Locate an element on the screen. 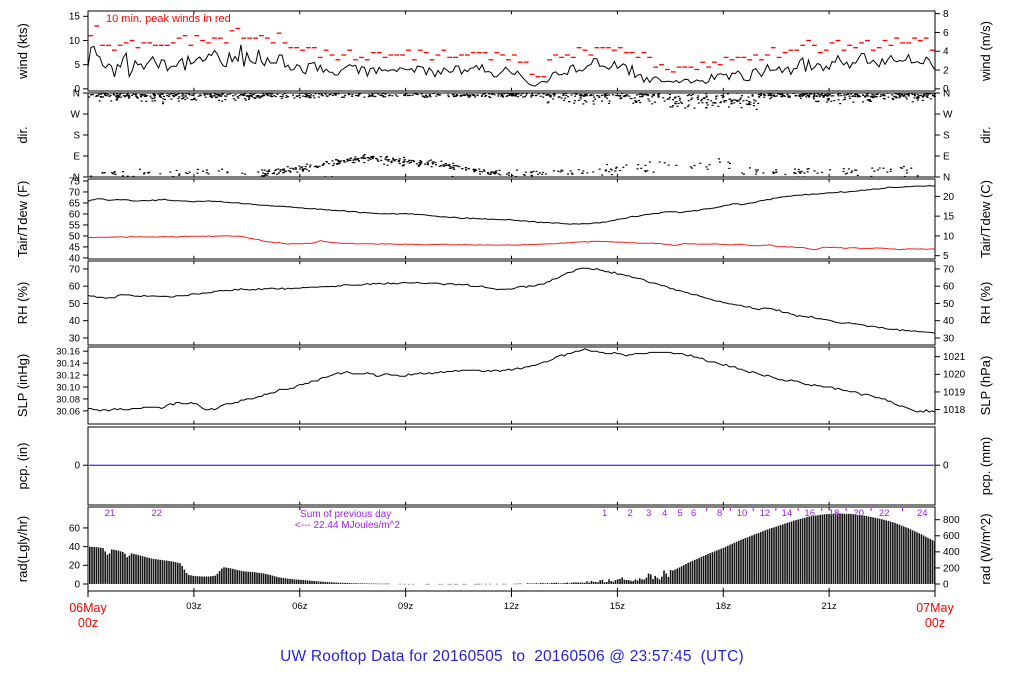 The height and width of the screenshot is (700, 1024). x-tick-label: 18z is located at coordinates (724, 606).